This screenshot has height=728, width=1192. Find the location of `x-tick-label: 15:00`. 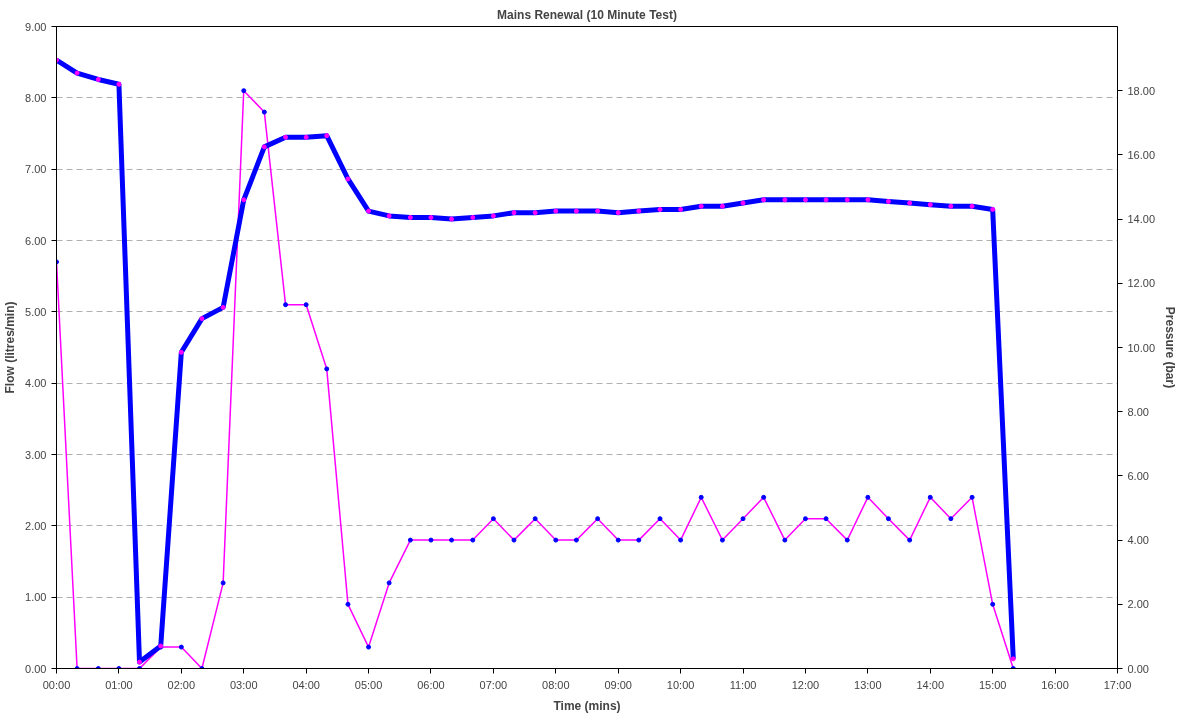

x-tick-label: 15:00 is located at coordinates (992, 684).